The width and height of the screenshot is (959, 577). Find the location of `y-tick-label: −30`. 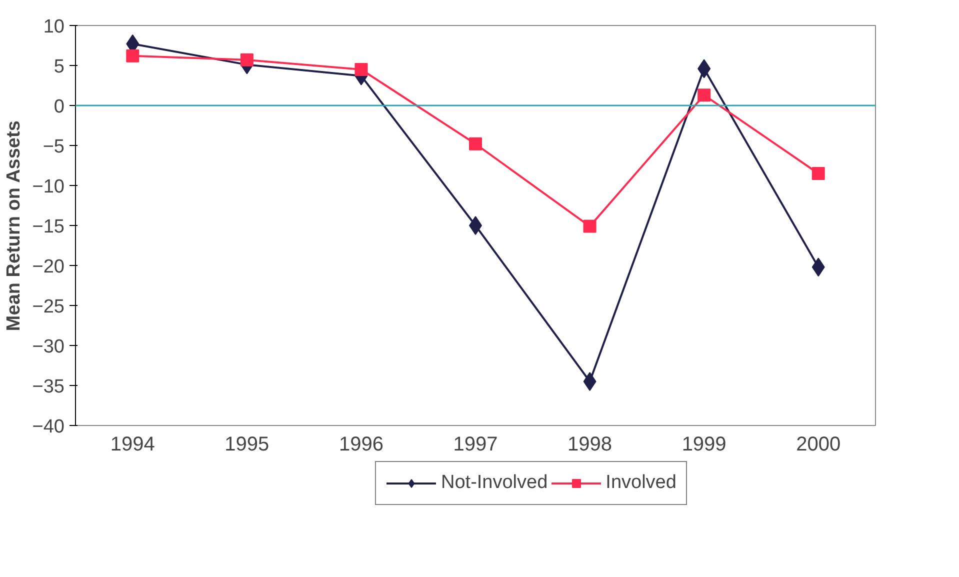

y-tick-label: −30 is located at coordinates (48, 347).